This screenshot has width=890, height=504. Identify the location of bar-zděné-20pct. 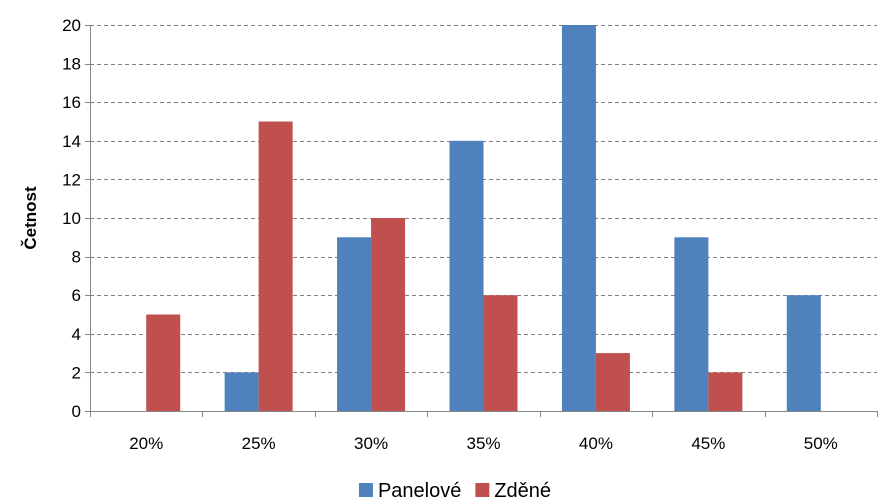
(163, 362).